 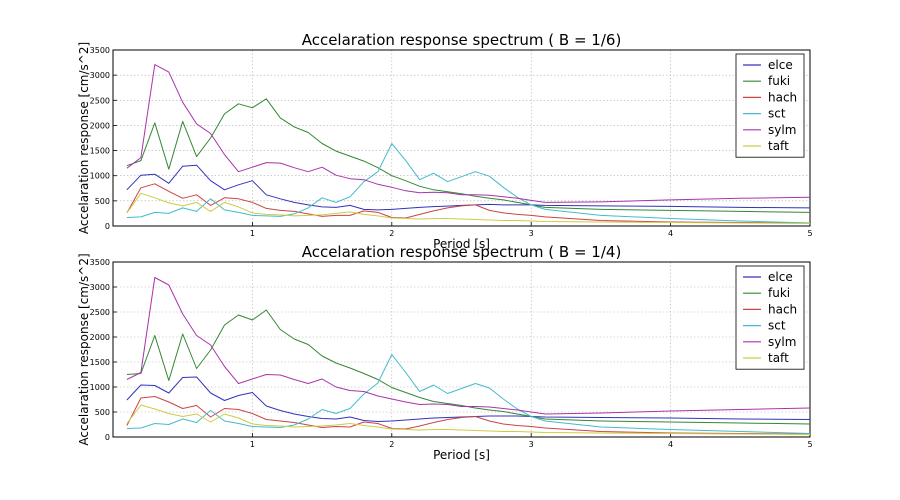 I want to click on chart-2-x-tick-label: 5, so click(x=809, y=444).